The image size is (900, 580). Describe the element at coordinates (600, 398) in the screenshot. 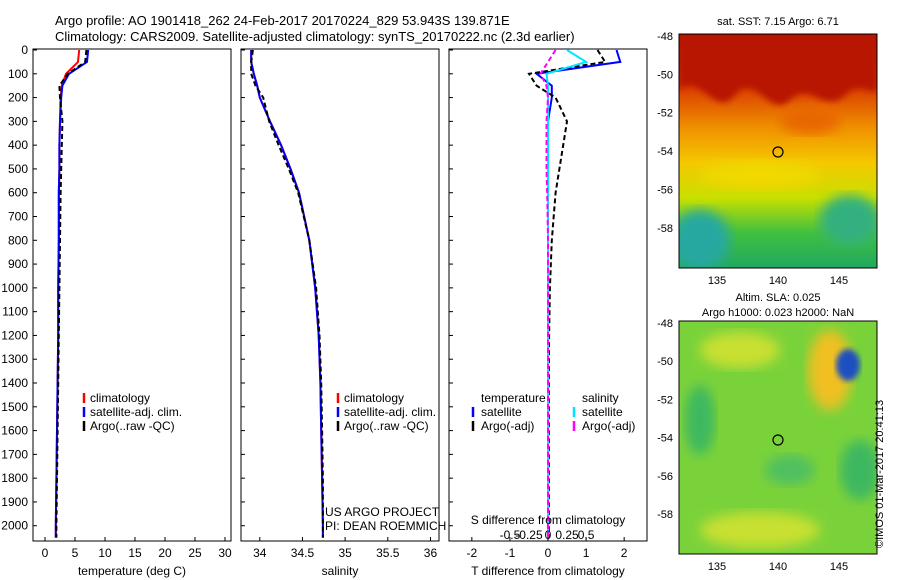

I see `legend-salinity-title: salinity` at that location.